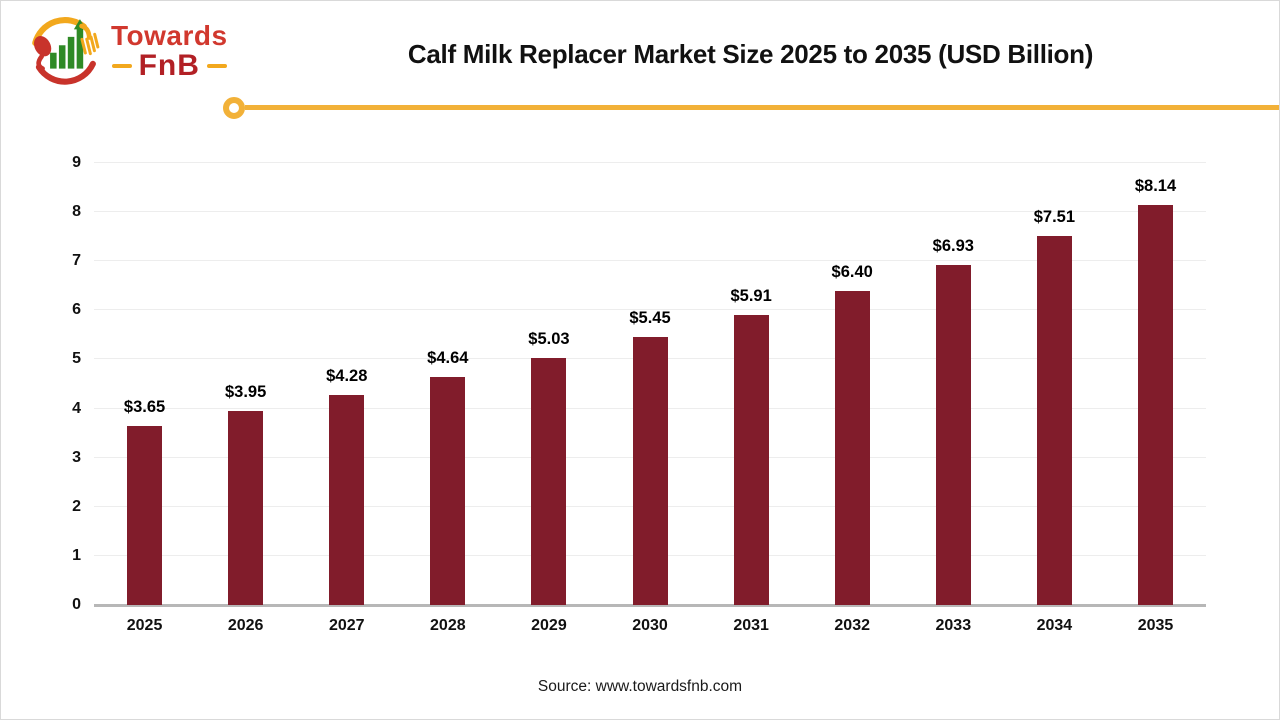 The image size is (1280, 720). I want to click on bar-2025, so click(145, 515).